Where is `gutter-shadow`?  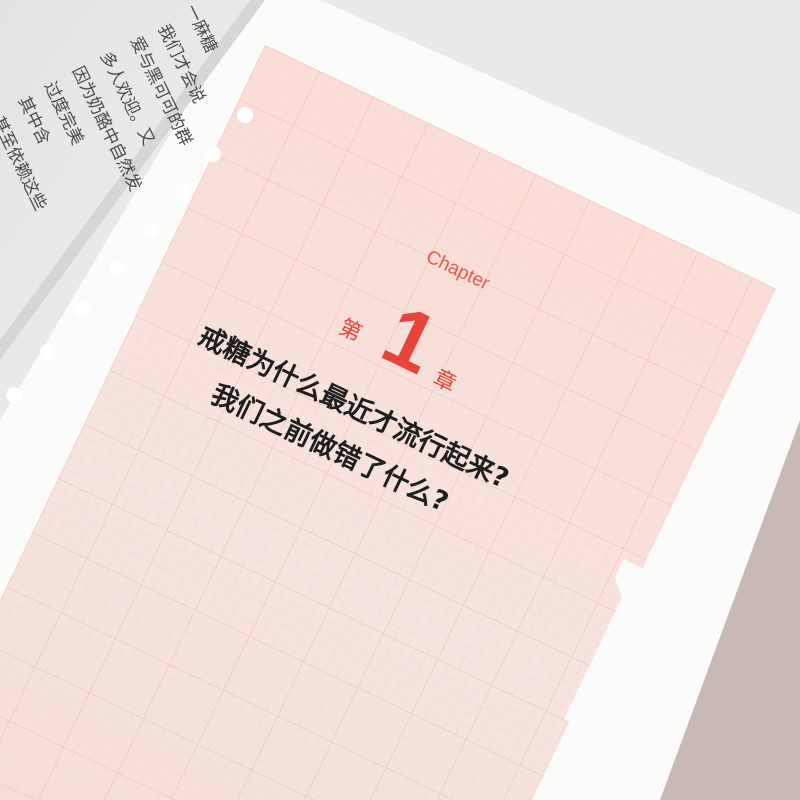 gutter-shadow is located at coordinates (132, 180).